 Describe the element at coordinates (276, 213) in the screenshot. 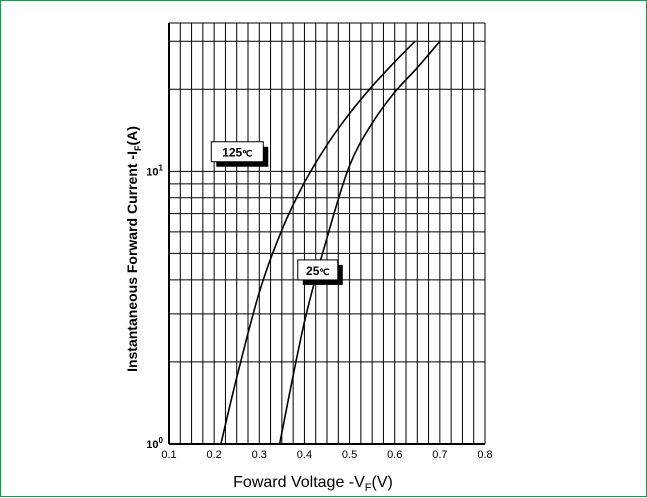

I see `curve-labels: 125℃ 25℃` at that location.